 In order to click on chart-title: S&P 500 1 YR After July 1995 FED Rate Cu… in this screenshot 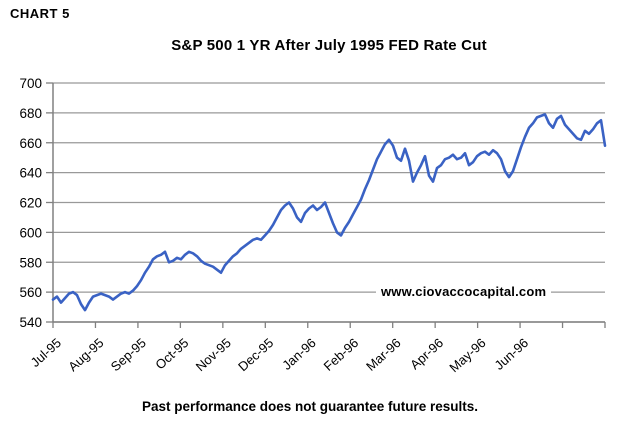, I will do `click(329, 45)`.